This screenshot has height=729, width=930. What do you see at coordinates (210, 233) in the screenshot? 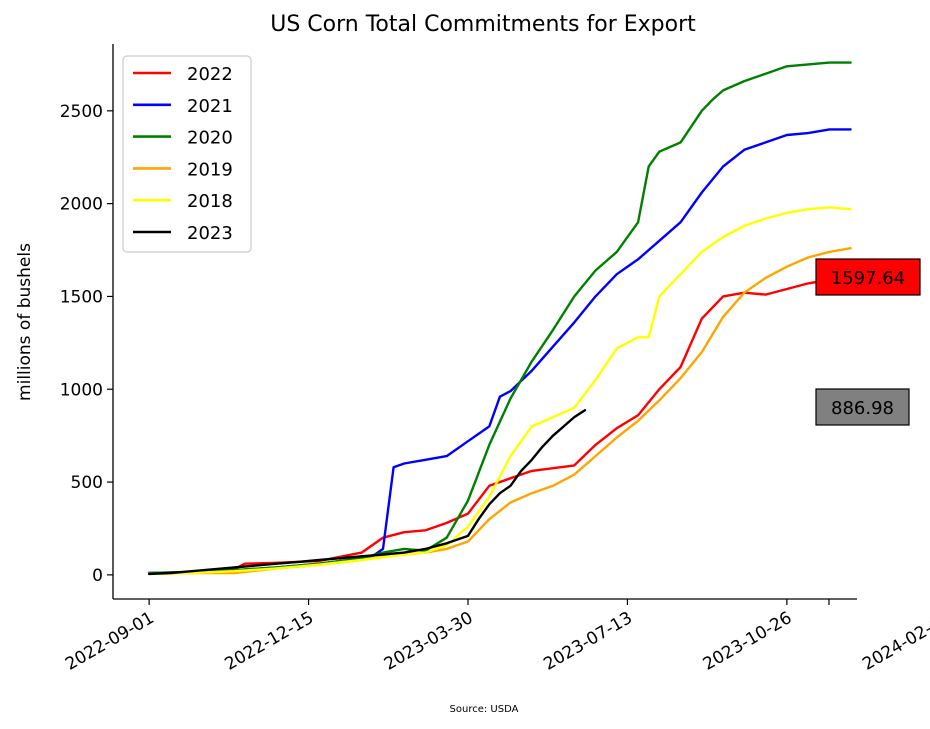
I see `legend-label-2023: 2023` at bounding box center [210, 233].